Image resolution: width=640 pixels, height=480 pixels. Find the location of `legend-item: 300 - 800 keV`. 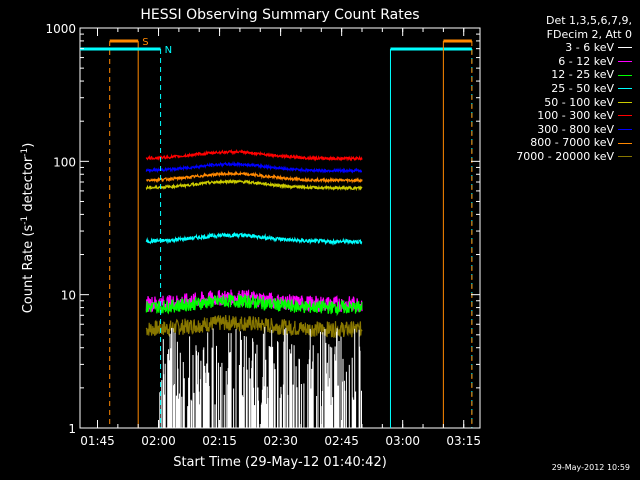

legend-item: 300 - 800 keV is located at coordinates (557, 130).